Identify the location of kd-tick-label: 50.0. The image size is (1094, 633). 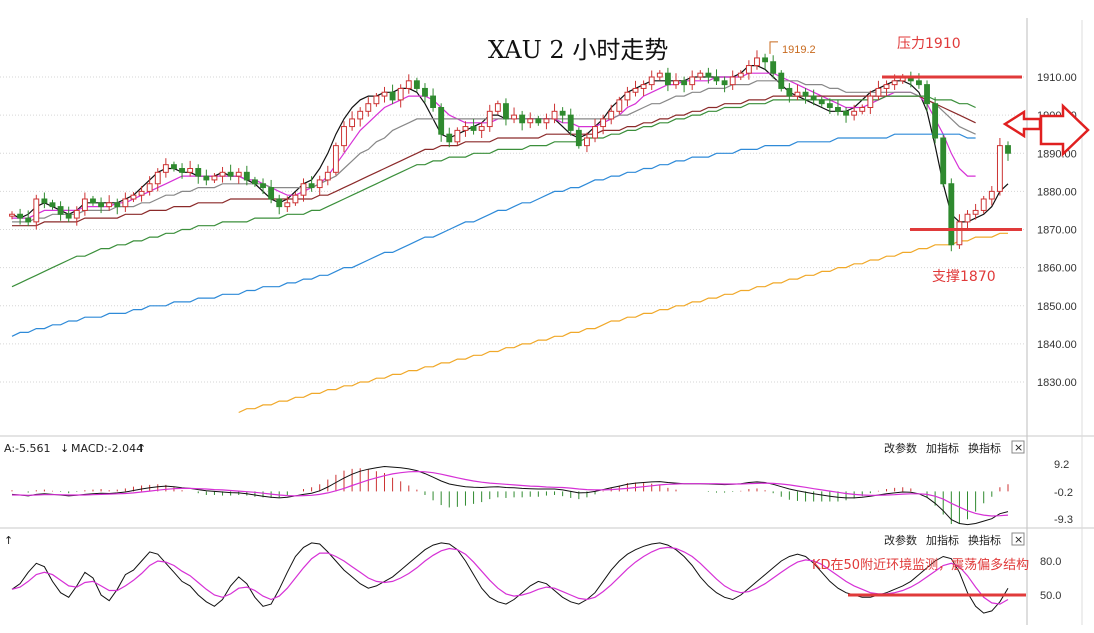
(1050, 596).